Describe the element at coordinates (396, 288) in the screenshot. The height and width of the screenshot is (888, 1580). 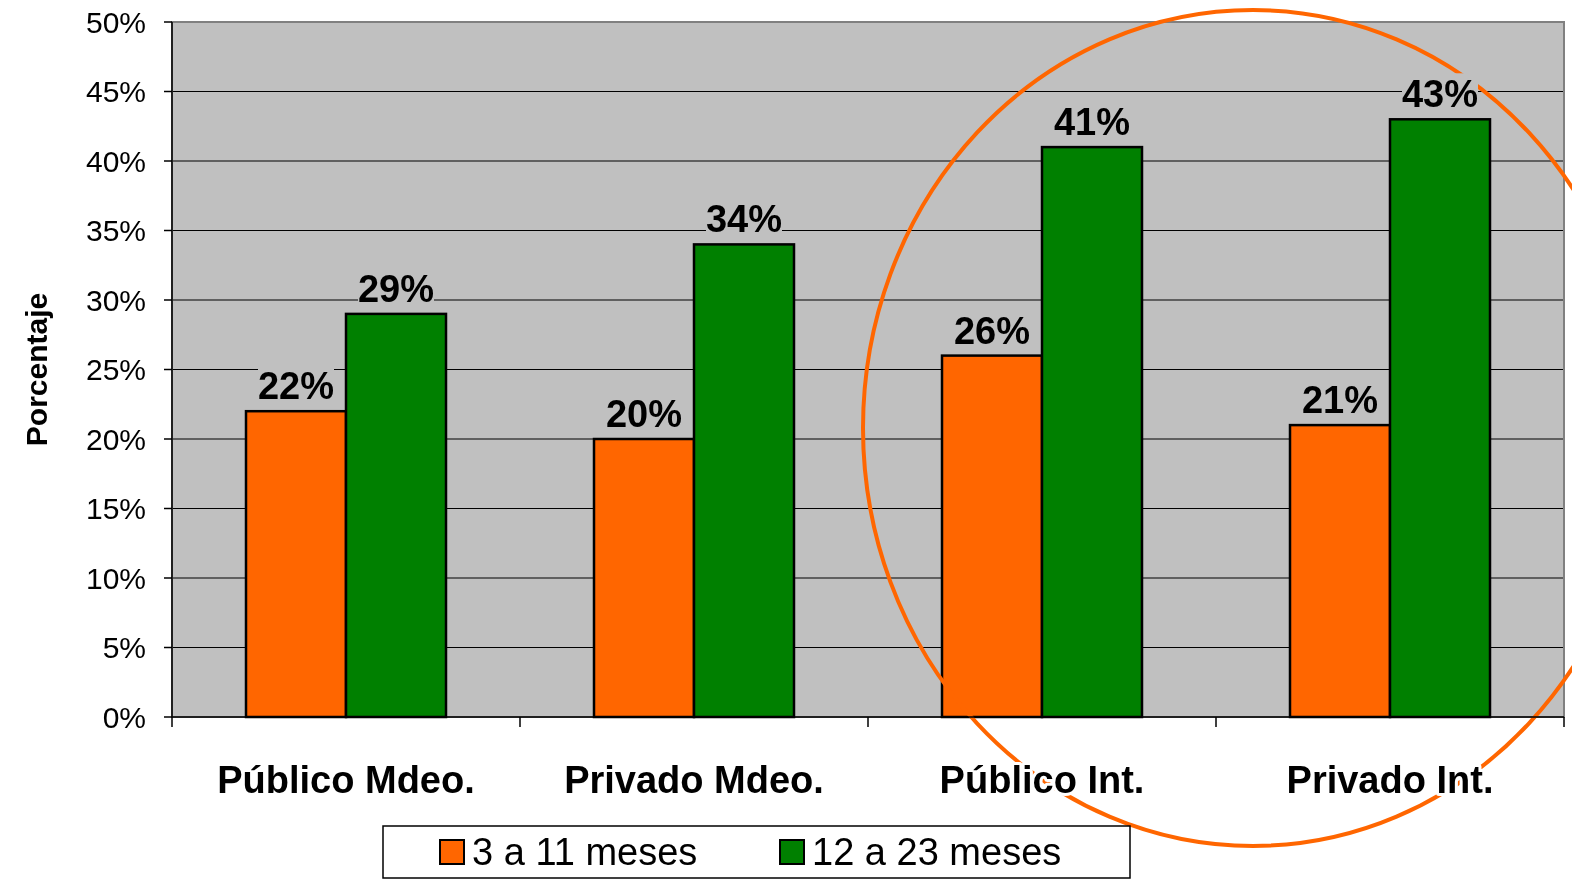
I see `data-label: 29%` at that location.